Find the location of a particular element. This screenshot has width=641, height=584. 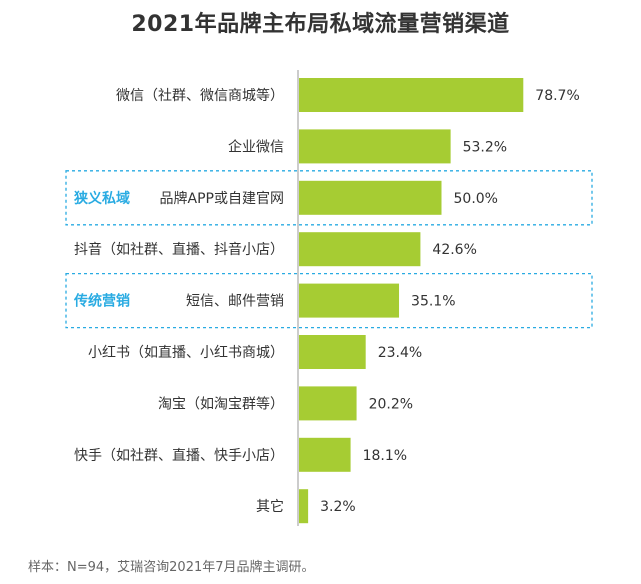

value-label: 18.1% is located at coordinates (385, 456).